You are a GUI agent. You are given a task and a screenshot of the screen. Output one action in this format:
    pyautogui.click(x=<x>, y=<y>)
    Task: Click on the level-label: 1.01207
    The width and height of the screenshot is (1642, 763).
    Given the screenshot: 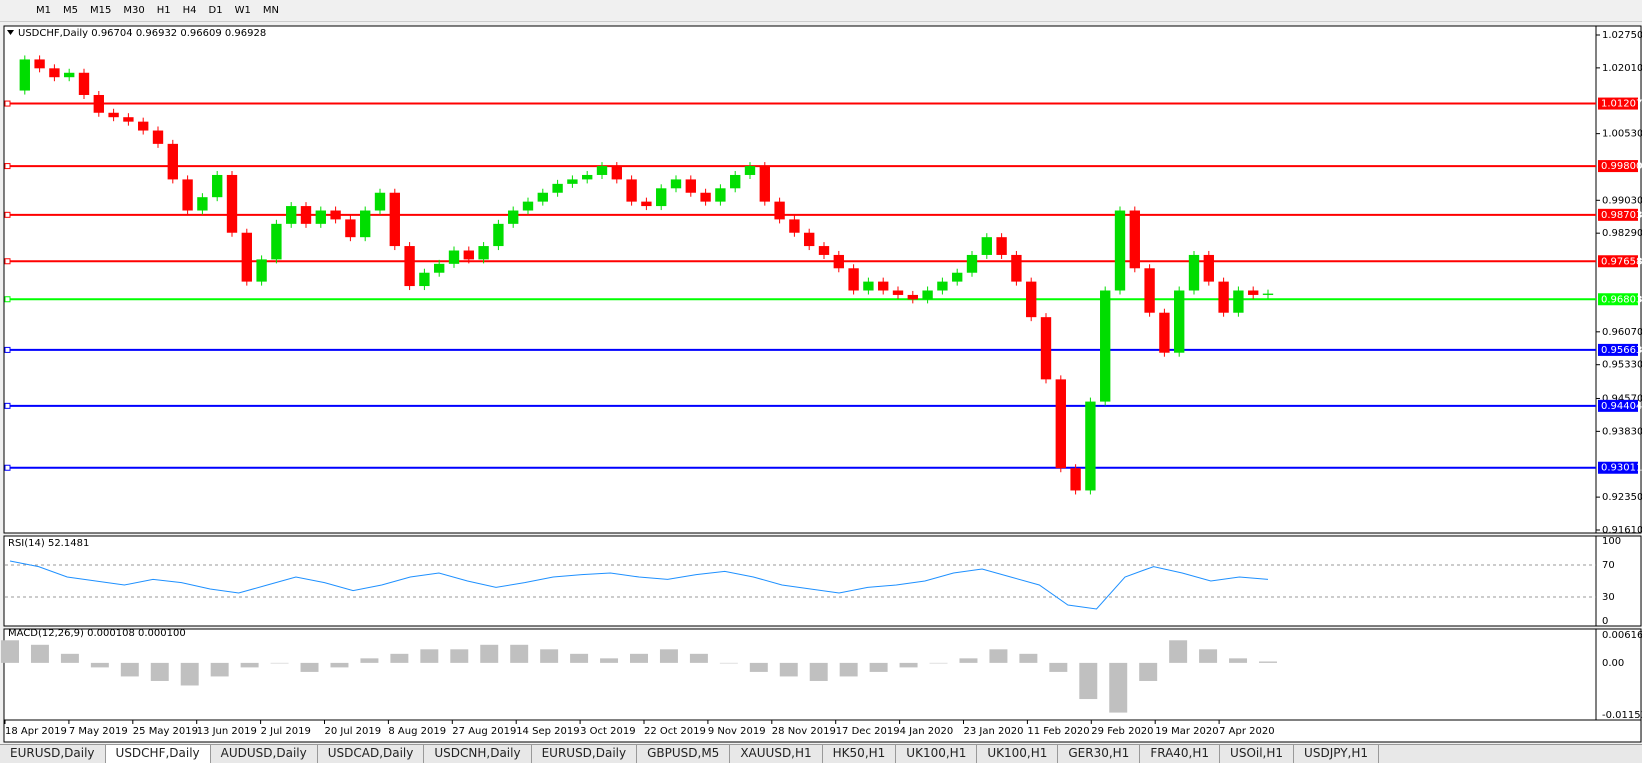 What is the action you would take?
    pyautogui.click(x=1621, y=104)
    